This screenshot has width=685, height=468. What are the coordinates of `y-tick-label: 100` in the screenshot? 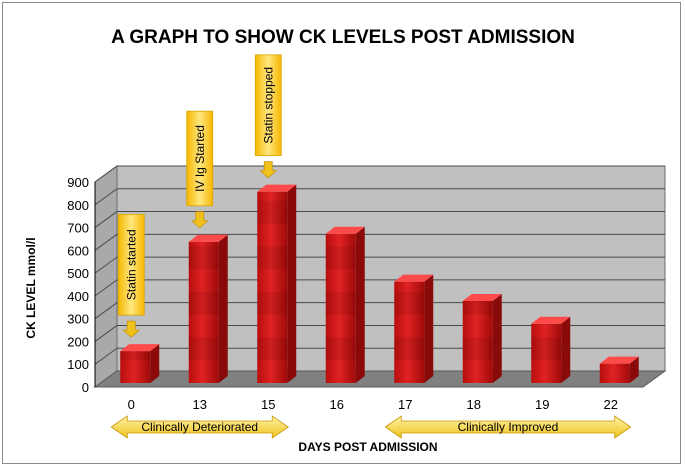 It's located at (78, 364).